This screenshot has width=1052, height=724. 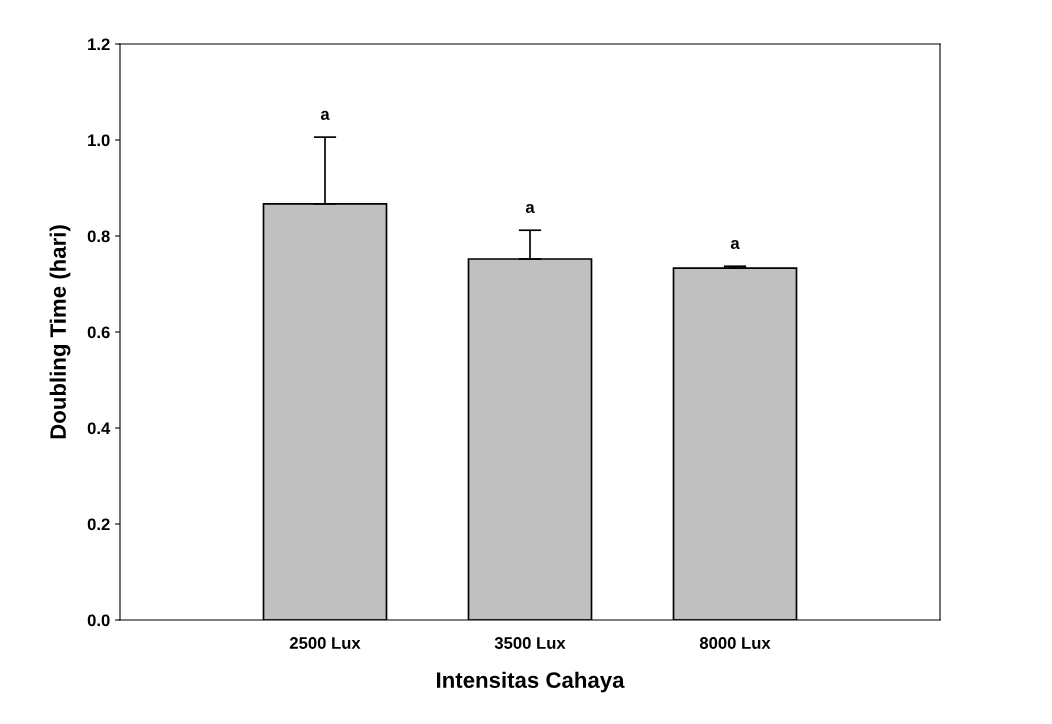 What do you see at coordinates (99, 428) in the screenshot?
I see `y-tick-label: 0.4` at bounding box center [99, 428].